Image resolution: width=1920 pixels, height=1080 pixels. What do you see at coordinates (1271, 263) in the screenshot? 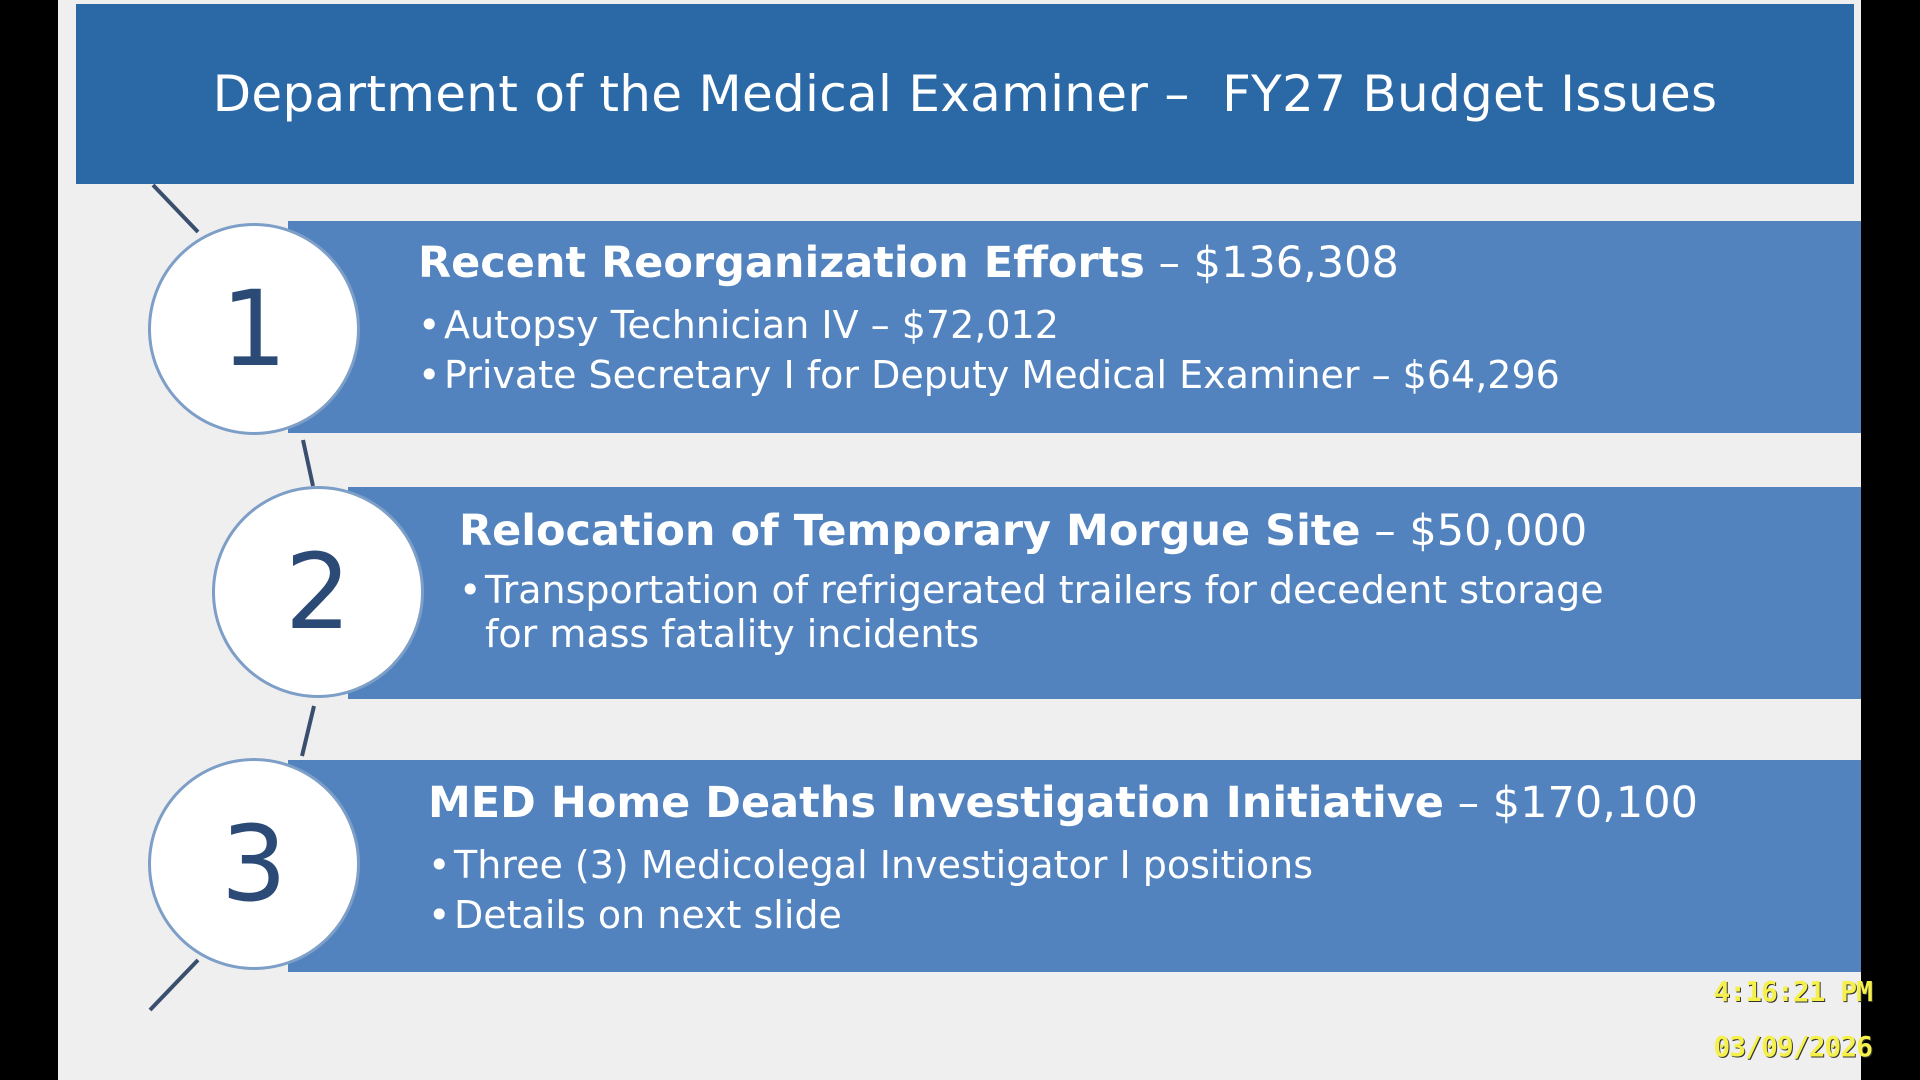
I see `item-amount-1: – $136,308` at bounding box center [1271, 263].